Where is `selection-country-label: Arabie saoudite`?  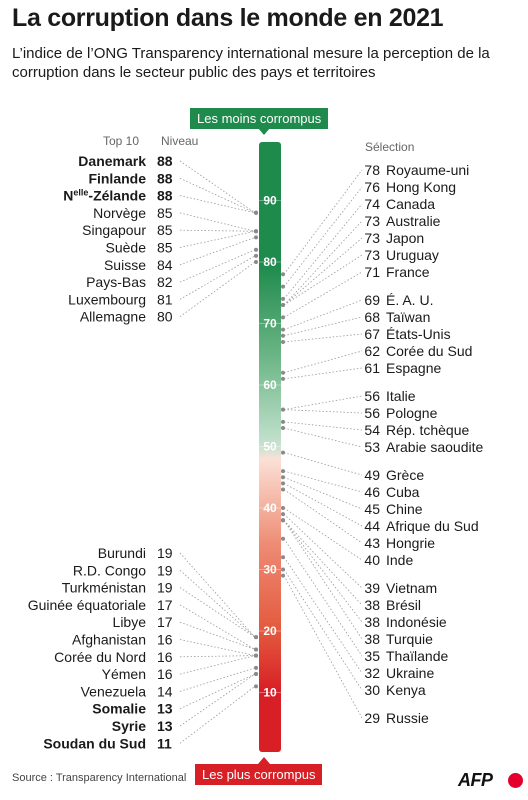
selection-country-label: Arabie saoudite is located at coordinates (435, 447).